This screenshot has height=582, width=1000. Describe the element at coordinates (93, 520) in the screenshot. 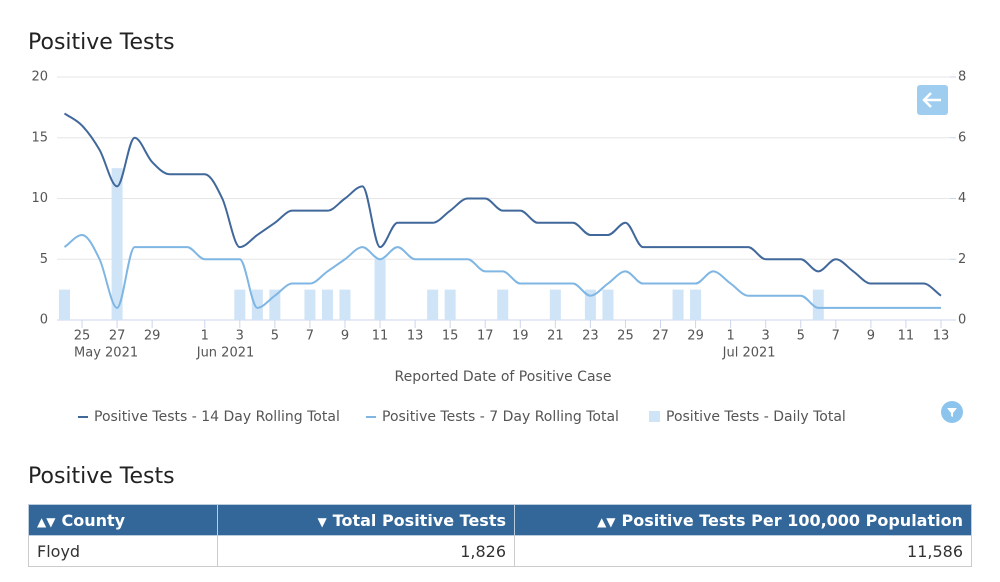

I see `column-label: County` at that location.